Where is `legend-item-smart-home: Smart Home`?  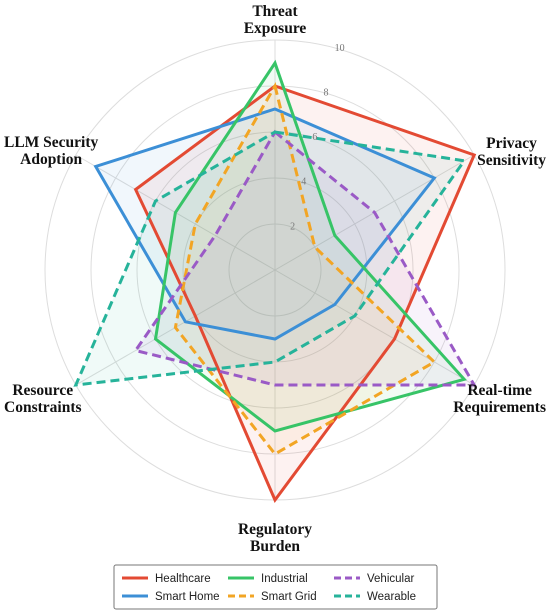
legend-item-smart-home: Smart Home is located at coordinates (171, 597).